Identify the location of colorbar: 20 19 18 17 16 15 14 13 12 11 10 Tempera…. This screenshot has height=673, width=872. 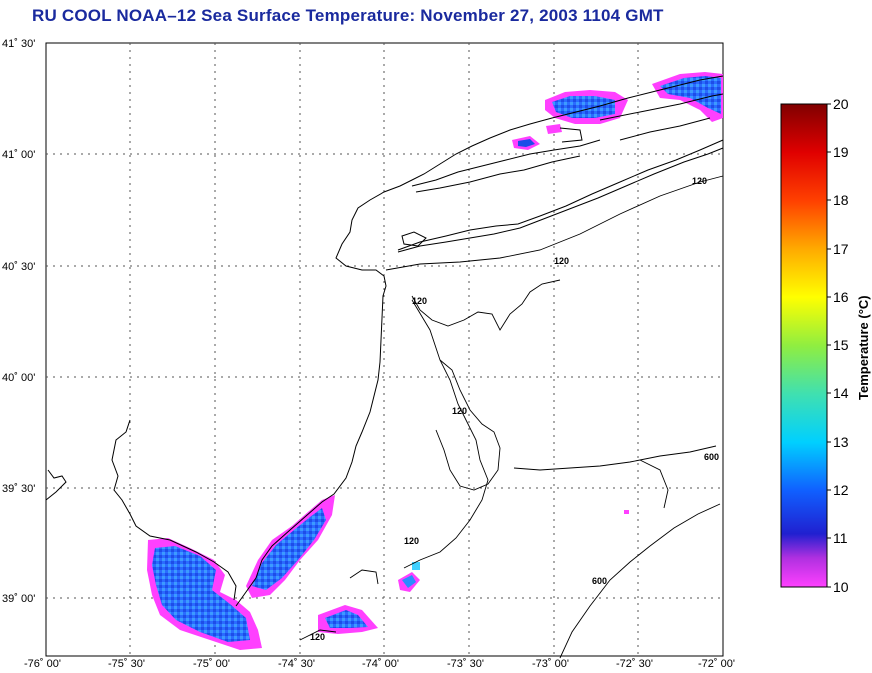
(825, 345).